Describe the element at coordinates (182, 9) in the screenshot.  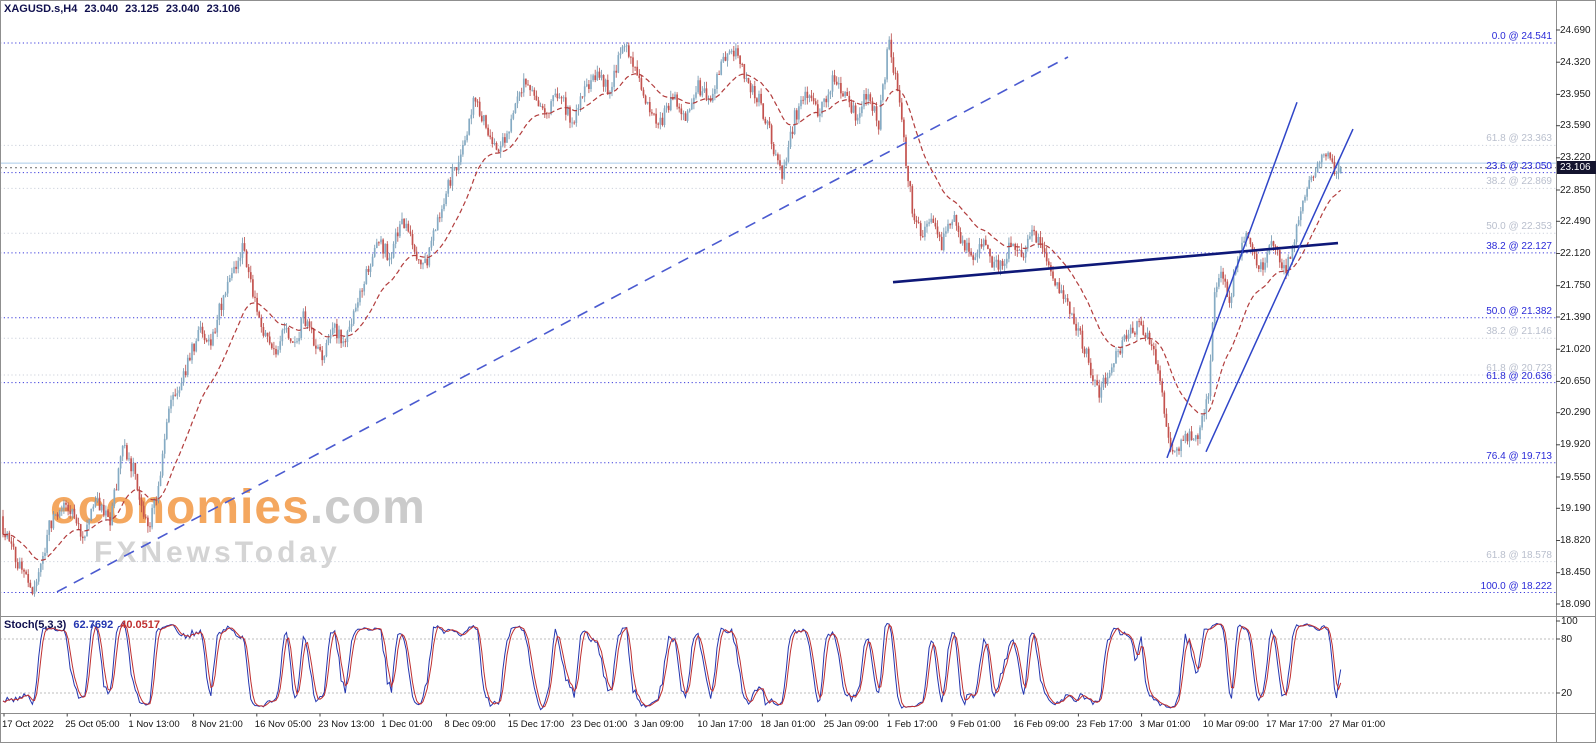
I see `low-value: 23.040` at that location.